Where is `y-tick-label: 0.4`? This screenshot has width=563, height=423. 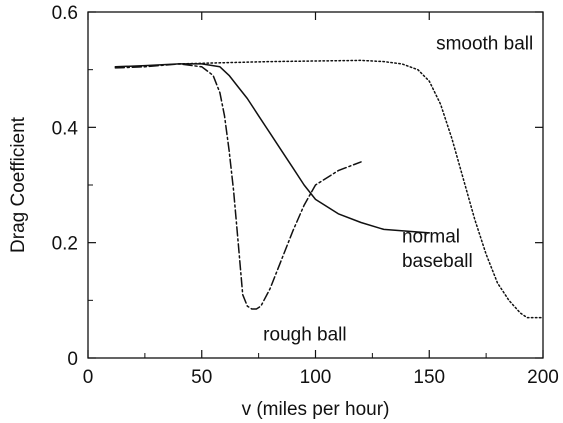
y-tick-label: 0.4 is located at coordinates (65, 128).